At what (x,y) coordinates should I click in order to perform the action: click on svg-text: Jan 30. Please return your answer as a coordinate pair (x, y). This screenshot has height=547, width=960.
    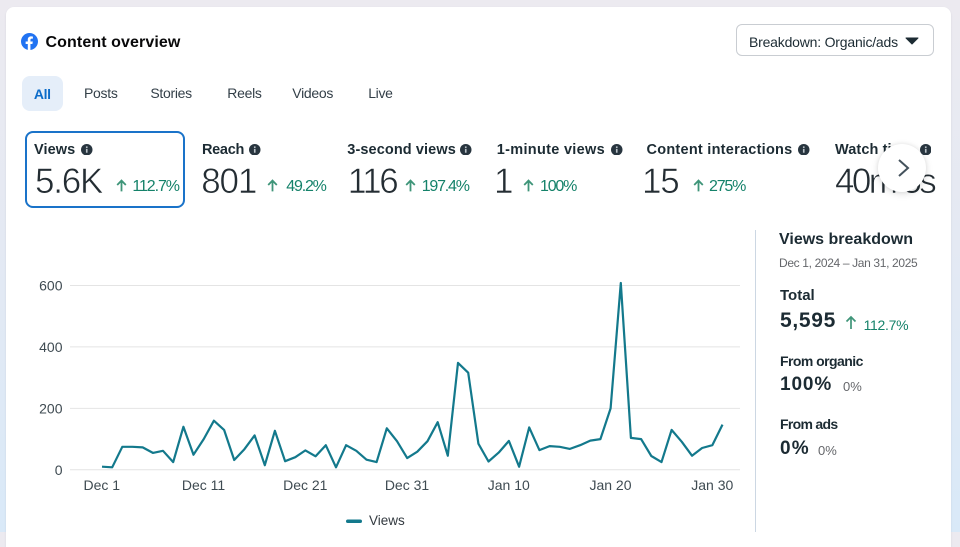
    Looking at the image, I should click on (712, 485).